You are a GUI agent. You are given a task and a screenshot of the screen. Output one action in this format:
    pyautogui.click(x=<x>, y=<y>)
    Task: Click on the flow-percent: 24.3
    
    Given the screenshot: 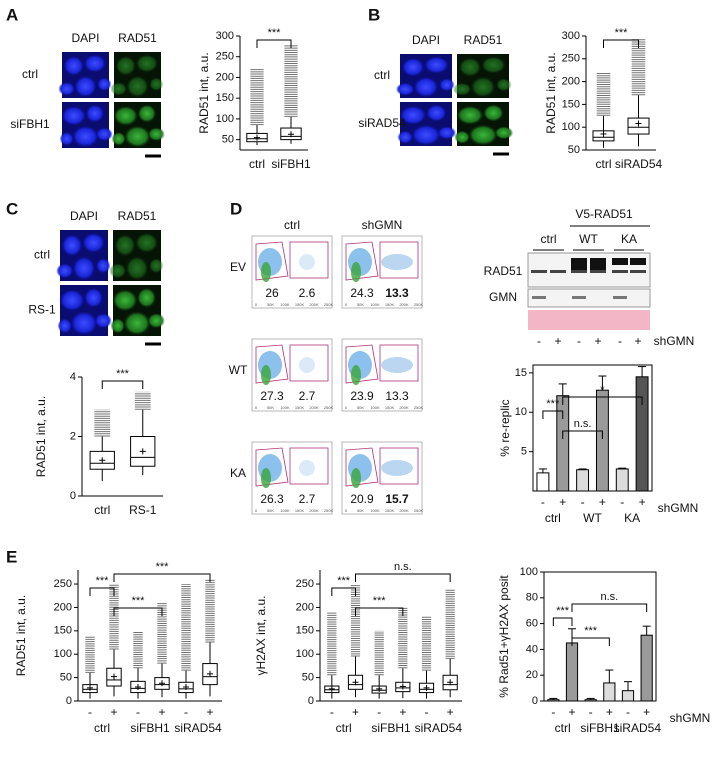 What is the action you would take?
    pyautogui.click(x=362, y=293)
    